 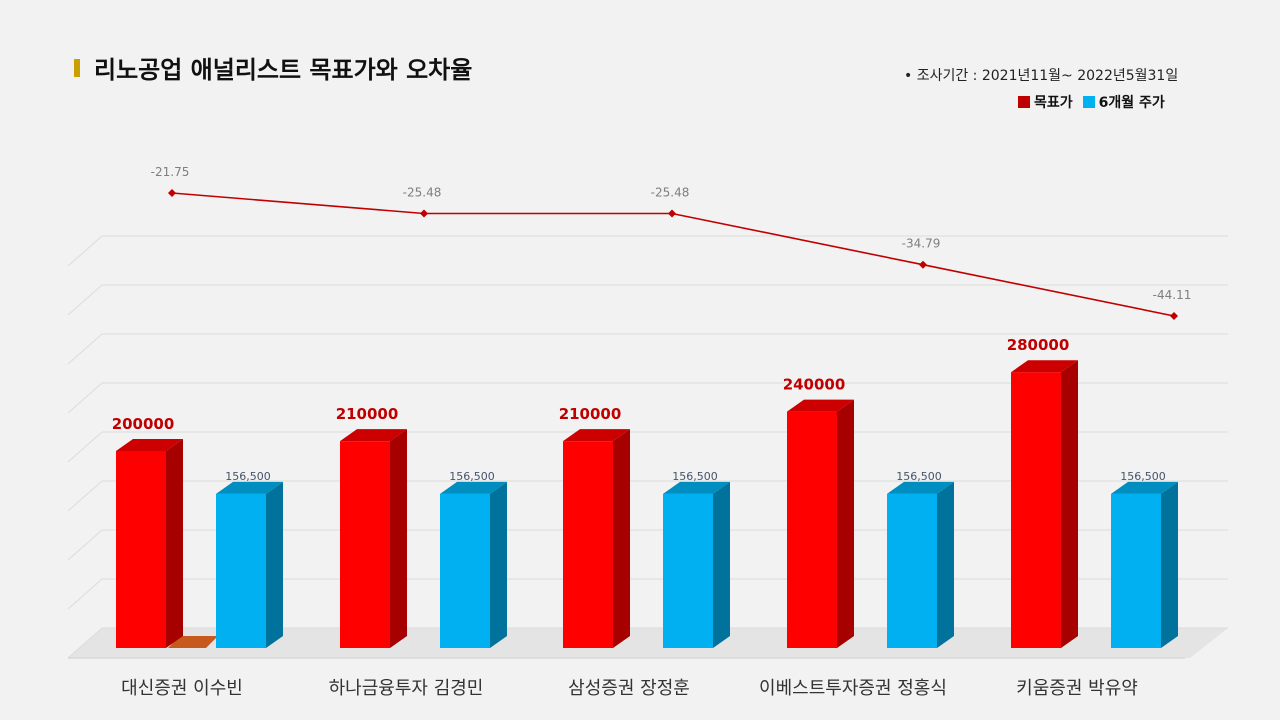 I want to click on legend: 목표가 6개월 주가, so click(x=1094, y=102).